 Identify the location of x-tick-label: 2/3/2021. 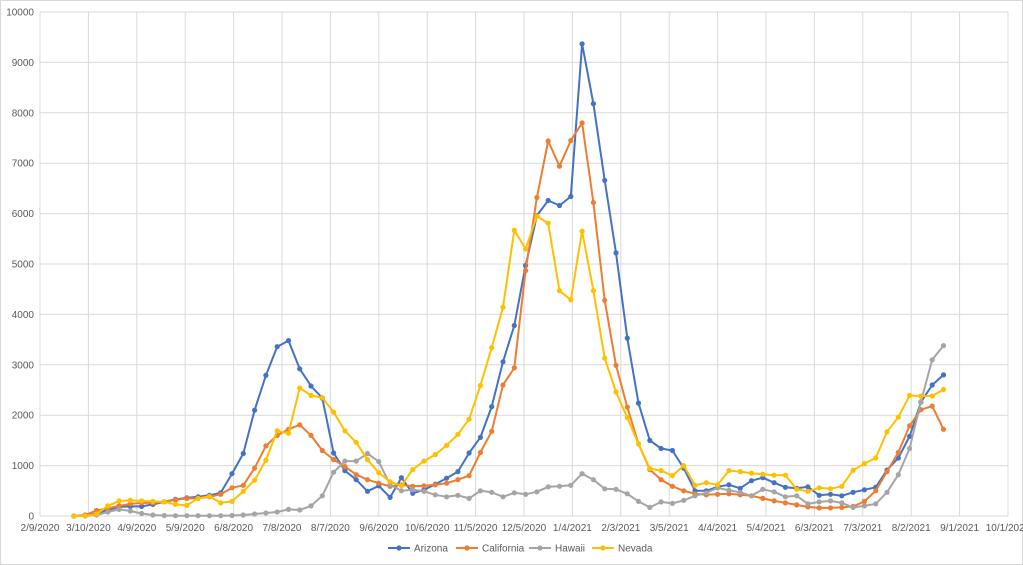
(620, 528).